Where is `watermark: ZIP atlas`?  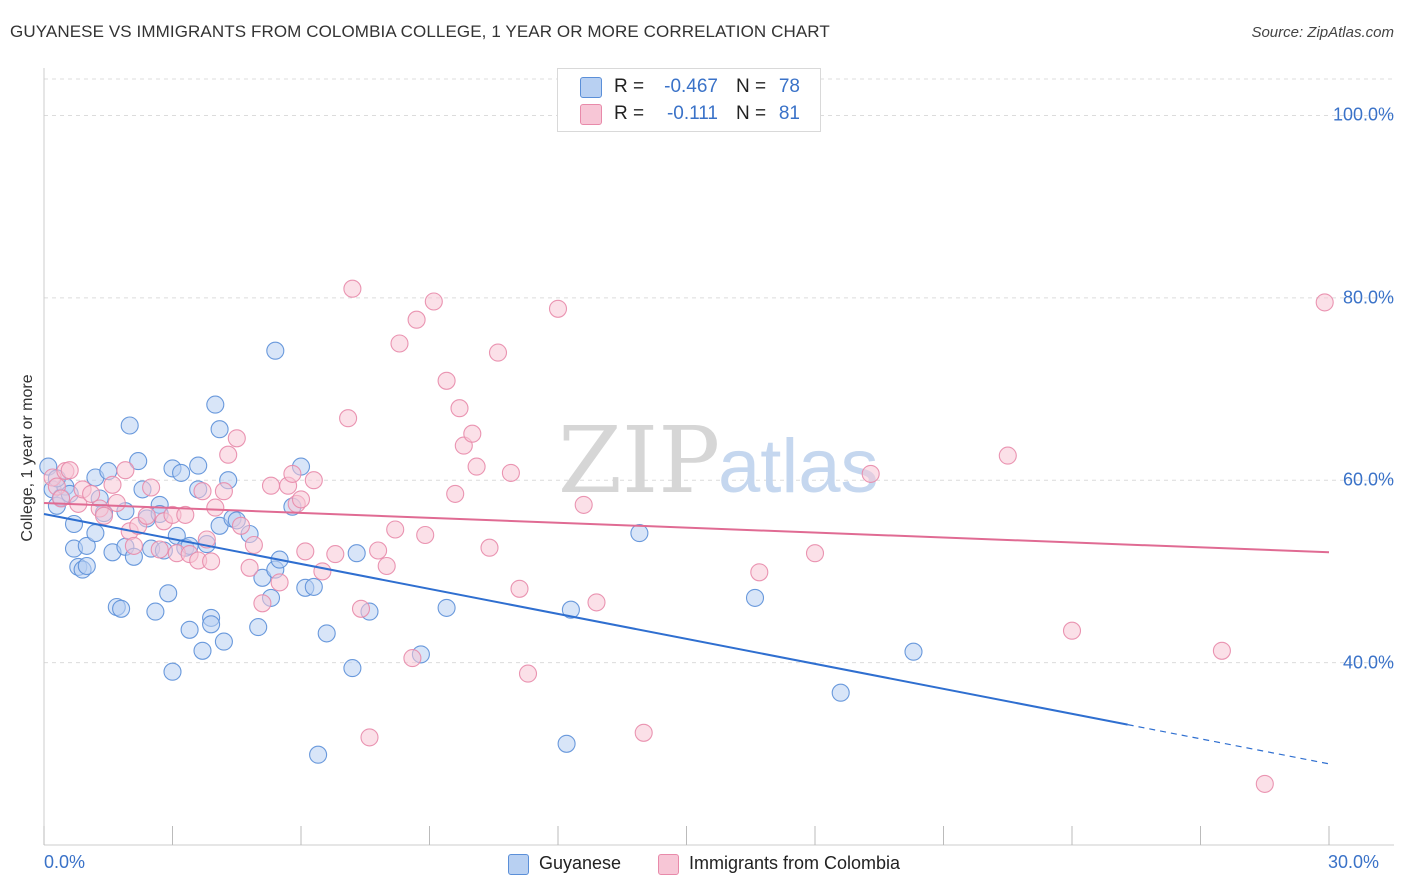
watermark: ZIP atlas is located at coordinates (718, 460).